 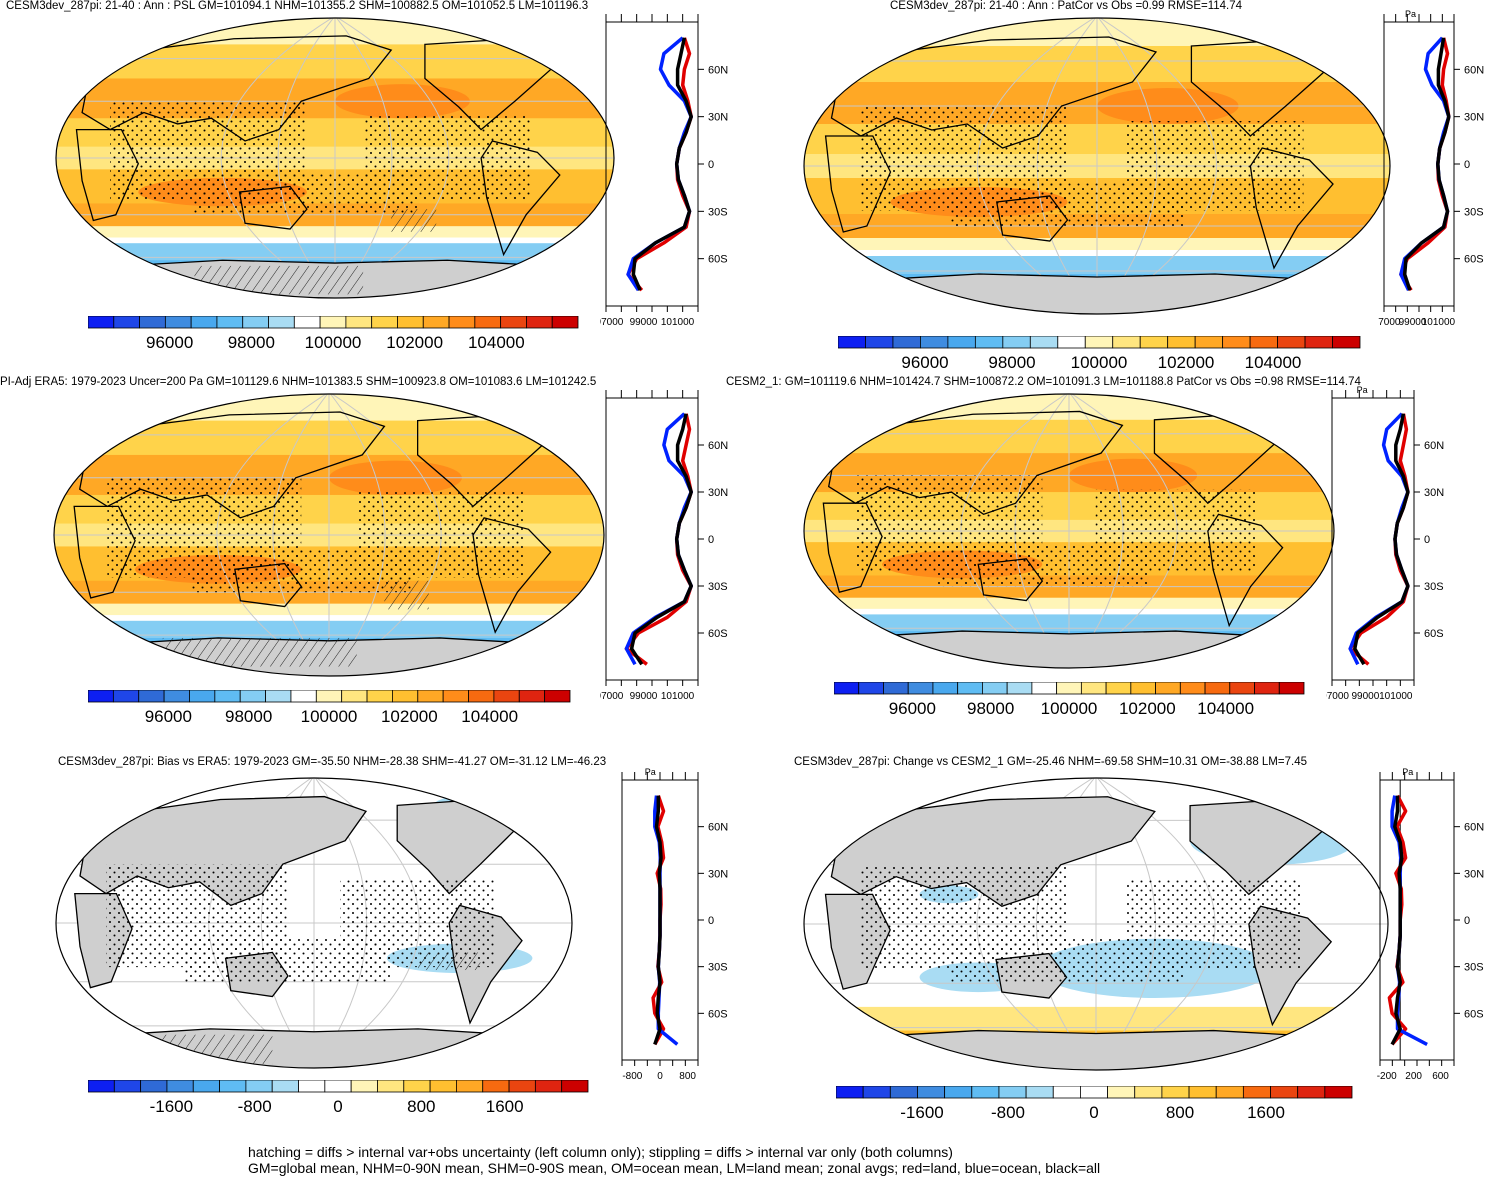 What do you see at coordinates (171, 1106) in the screenshot?
I see `colorbar-label: -1600` at bounding box center [171, 1106].